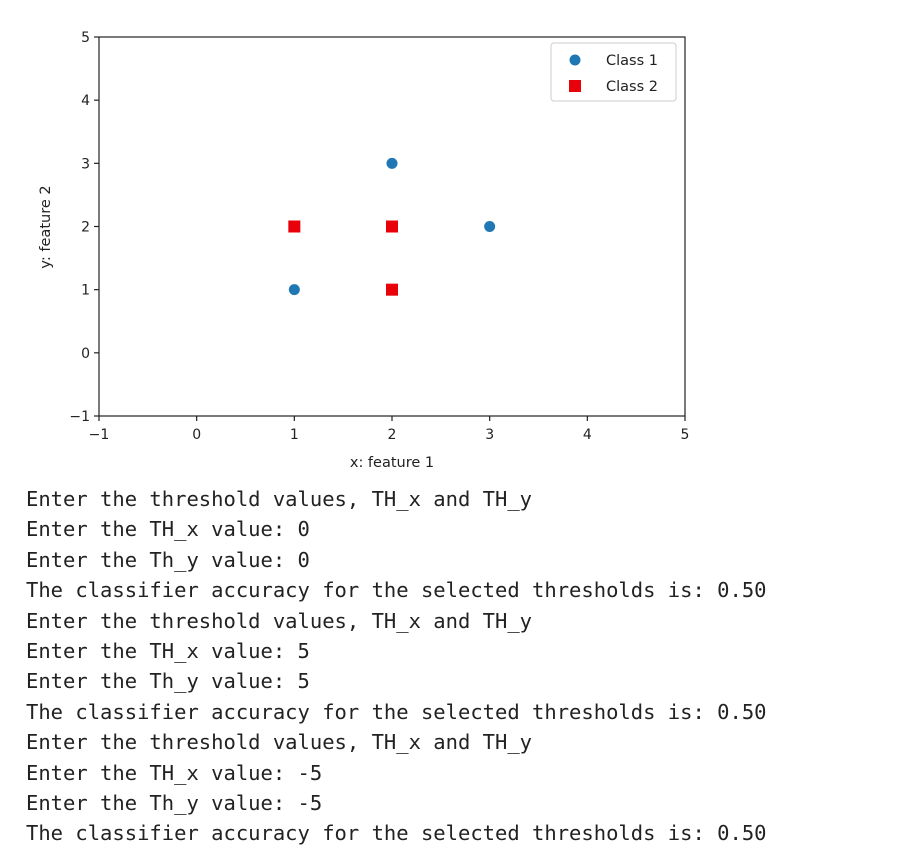 This screenshot has width=923, height=856. What do you see at coordinates (196, 435) in the screenshot?
I see `x-tick-label: 0` at bounding box center [196, 435].